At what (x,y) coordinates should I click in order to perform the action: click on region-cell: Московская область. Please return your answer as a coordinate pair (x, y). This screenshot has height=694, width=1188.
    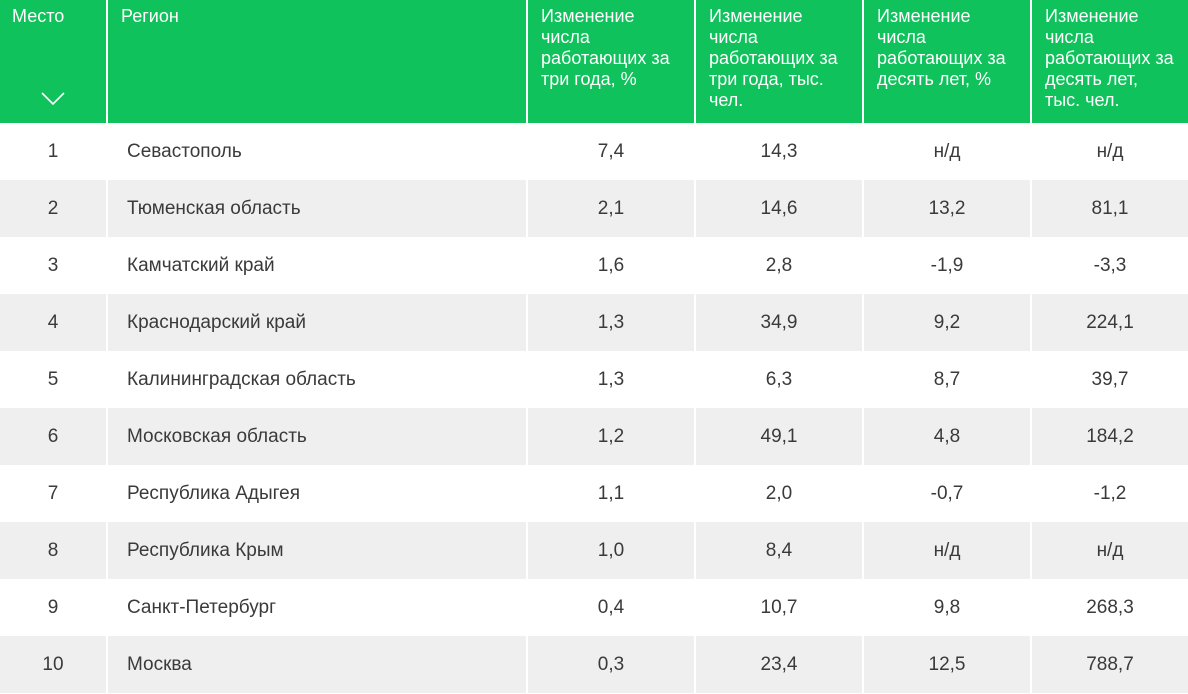
    Looking at the image, I should click on (317, 436).